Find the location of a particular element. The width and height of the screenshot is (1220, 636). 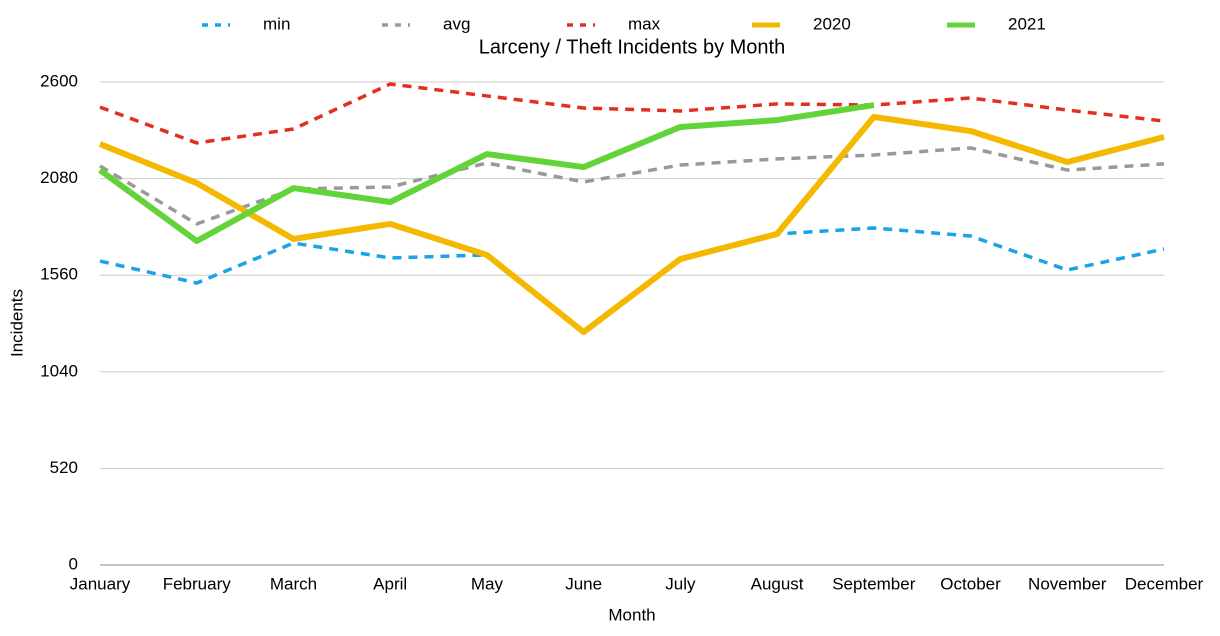

legend-label: 2020 is located at coordinates (832, 23).